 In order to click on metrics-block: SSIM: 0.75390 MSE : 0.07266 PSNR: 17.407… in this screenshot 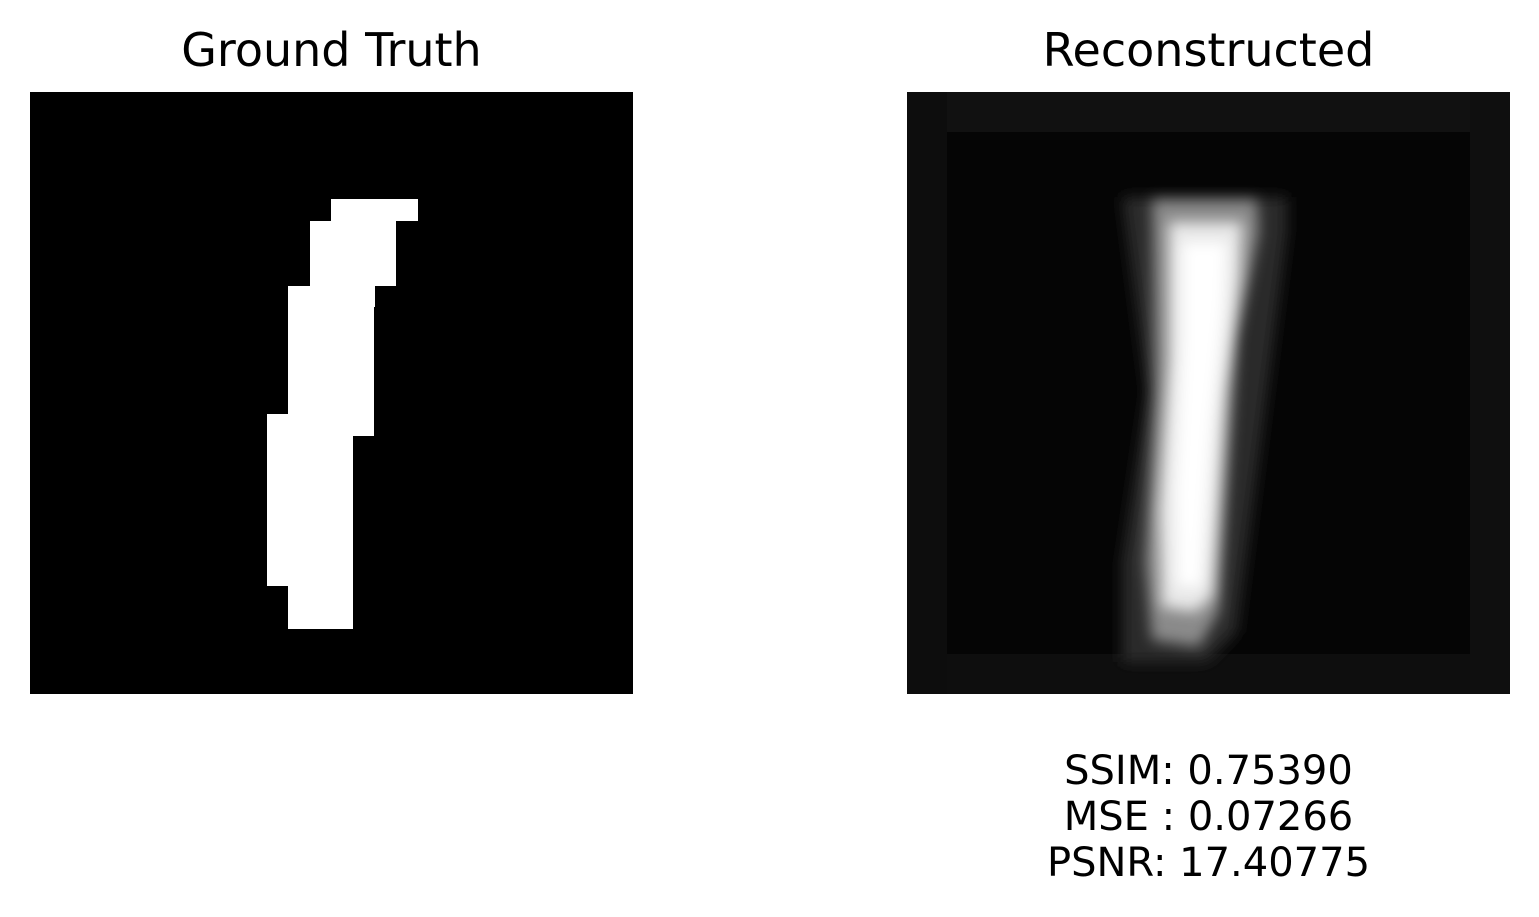, I will do `click(1208, 817)`.